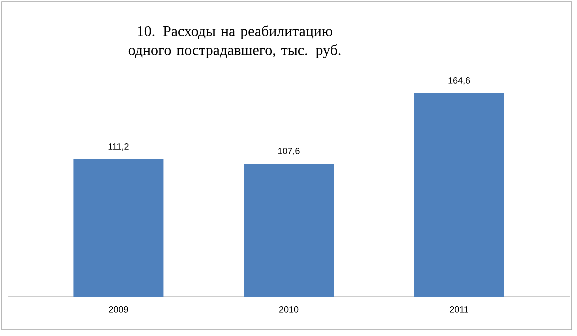 The image size is (577, 336). What do you see at coordinates (289, 309) in the screenshot?
I see `x-tick-label: 2010` at bounding box center [289, 309].